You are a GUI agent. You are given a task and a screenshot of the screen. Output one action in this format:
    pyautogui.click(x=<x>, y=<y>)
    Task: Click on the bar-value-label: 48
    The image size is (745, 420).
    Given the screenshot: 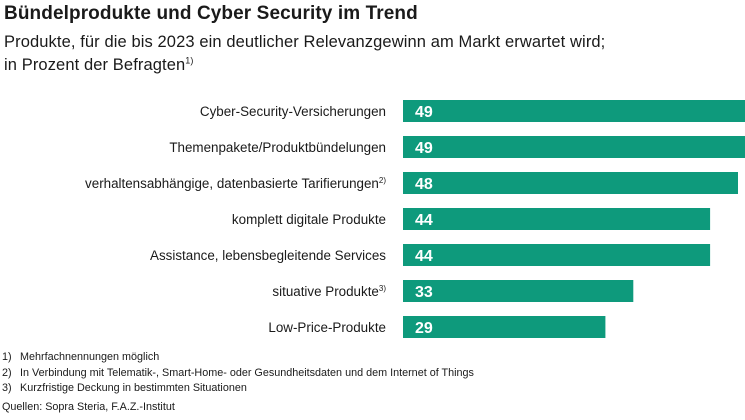 What is the action you would take?
    pyautogui.click(x=424, y=184)
    